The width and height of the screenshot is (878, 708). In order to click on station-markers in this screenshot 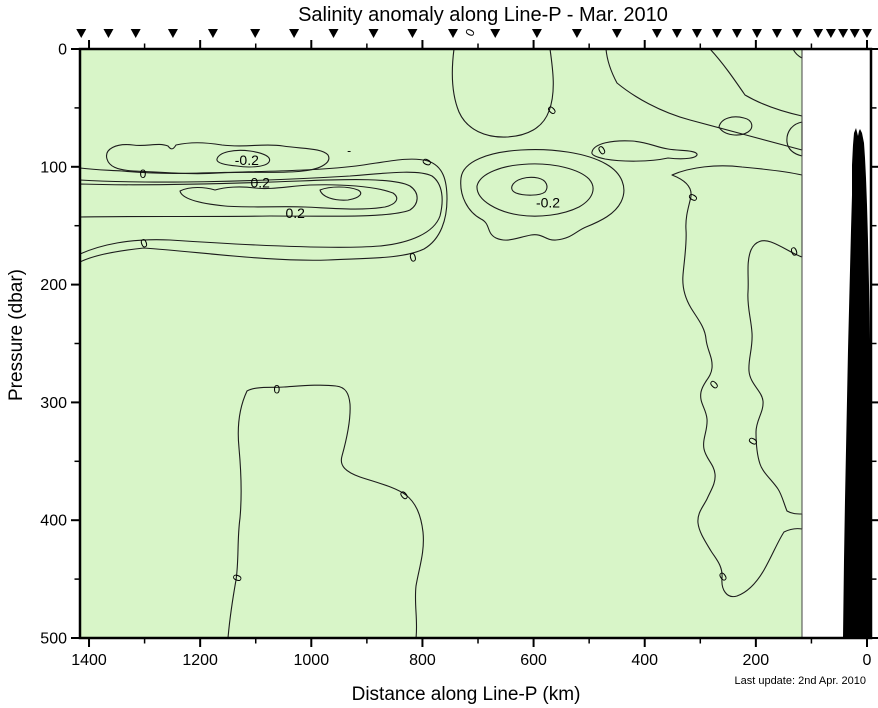, I will do `click(474, 33)`.